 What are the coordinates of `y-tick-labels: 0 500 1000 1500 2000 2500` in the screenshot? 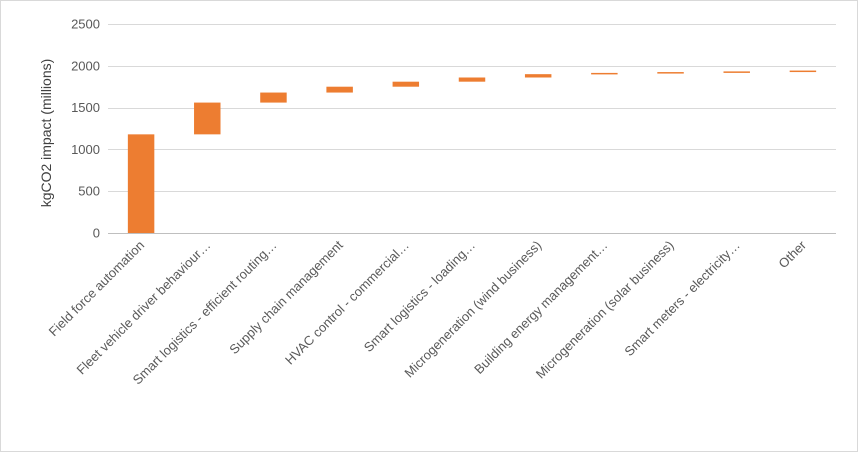 It's located at (85, 129).